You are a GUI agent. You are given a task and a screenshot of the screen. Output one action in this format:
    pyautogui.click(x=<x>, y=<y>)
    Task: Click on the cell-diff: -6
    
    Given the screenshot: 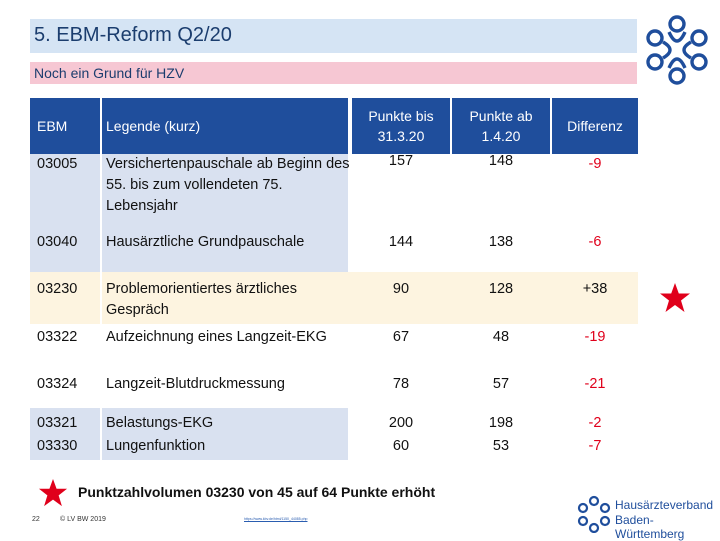 What is the action you would take?
    pyautogui.click(x=595, y=242)
    